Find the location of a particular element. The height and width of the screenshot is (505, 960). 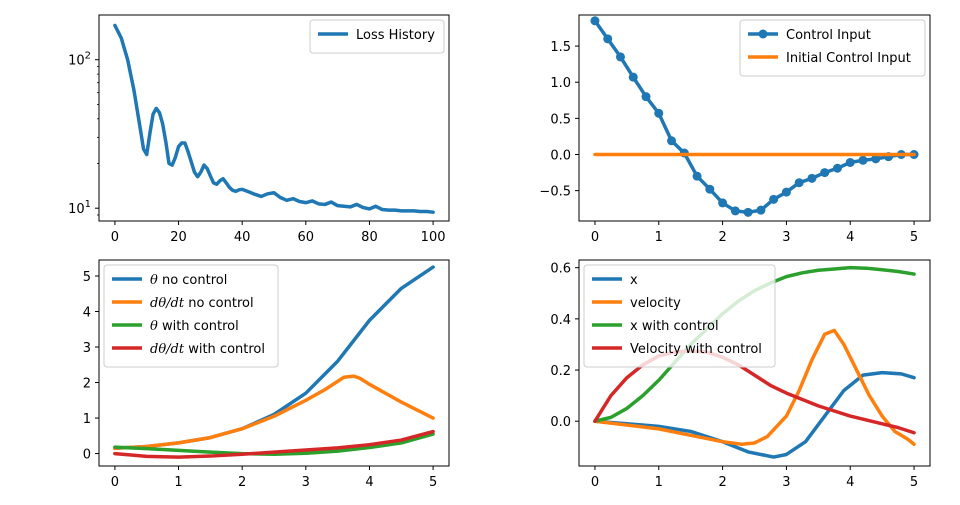

x-tick-label: 20 is located at coordinates (178, 237).